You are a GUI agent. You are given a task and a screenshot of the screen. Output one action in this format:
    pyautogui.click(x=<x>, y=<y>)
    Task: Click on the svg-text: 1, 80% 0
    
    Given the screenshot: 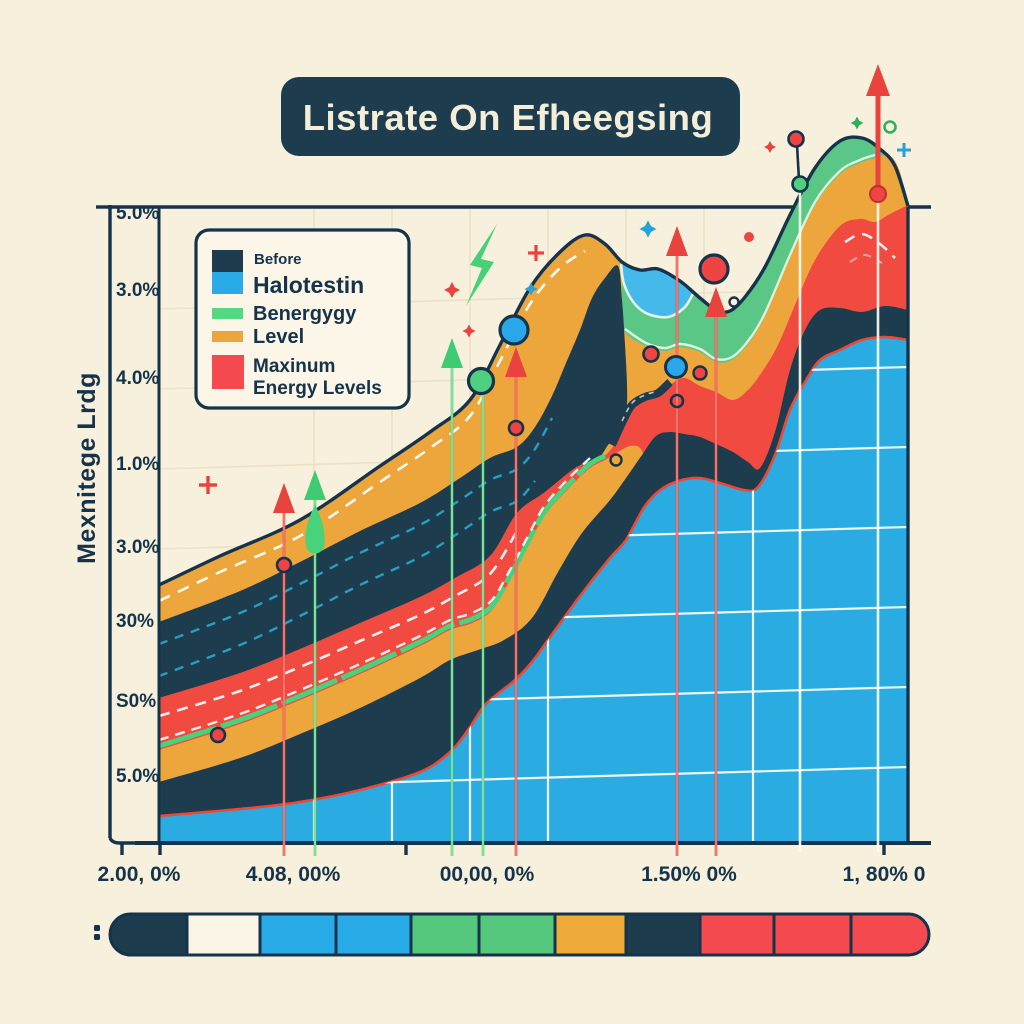 What is the action you would take?
    pyautogui.click(x=884, y=874)
    